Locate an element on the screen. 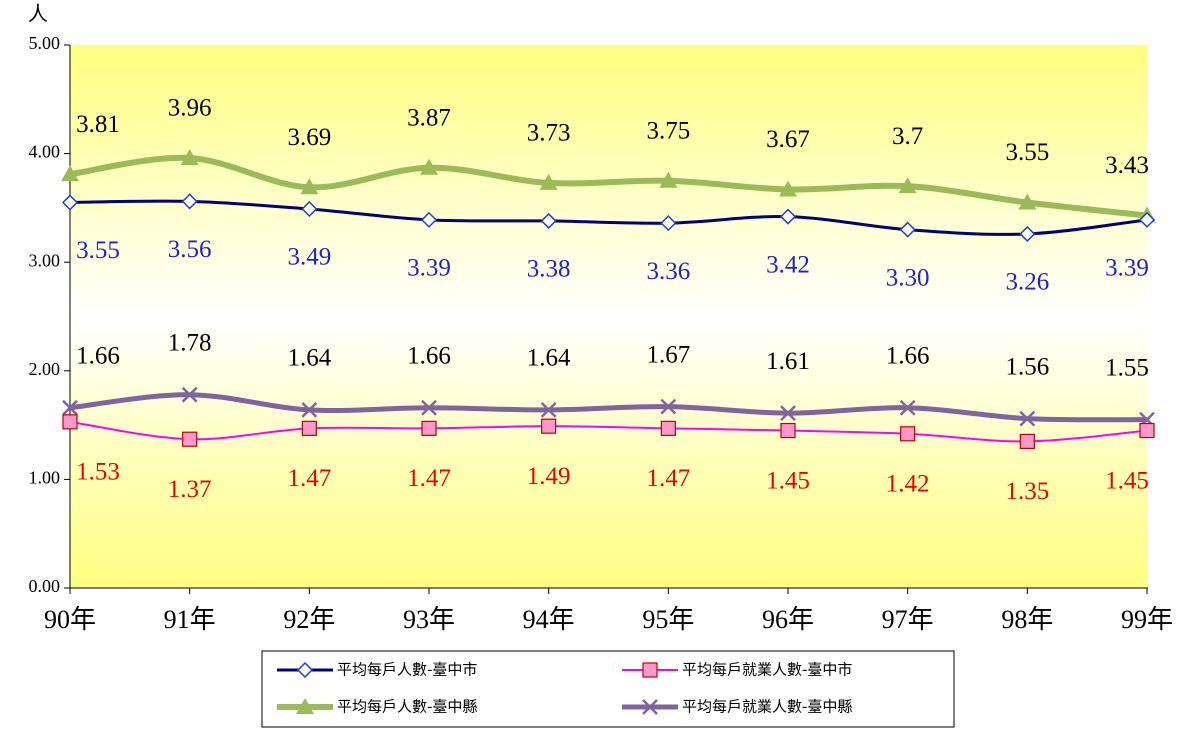 The width and height of the screenshot is (1188, 729). data-label: 3.75 is located at coordinates (668, 130).